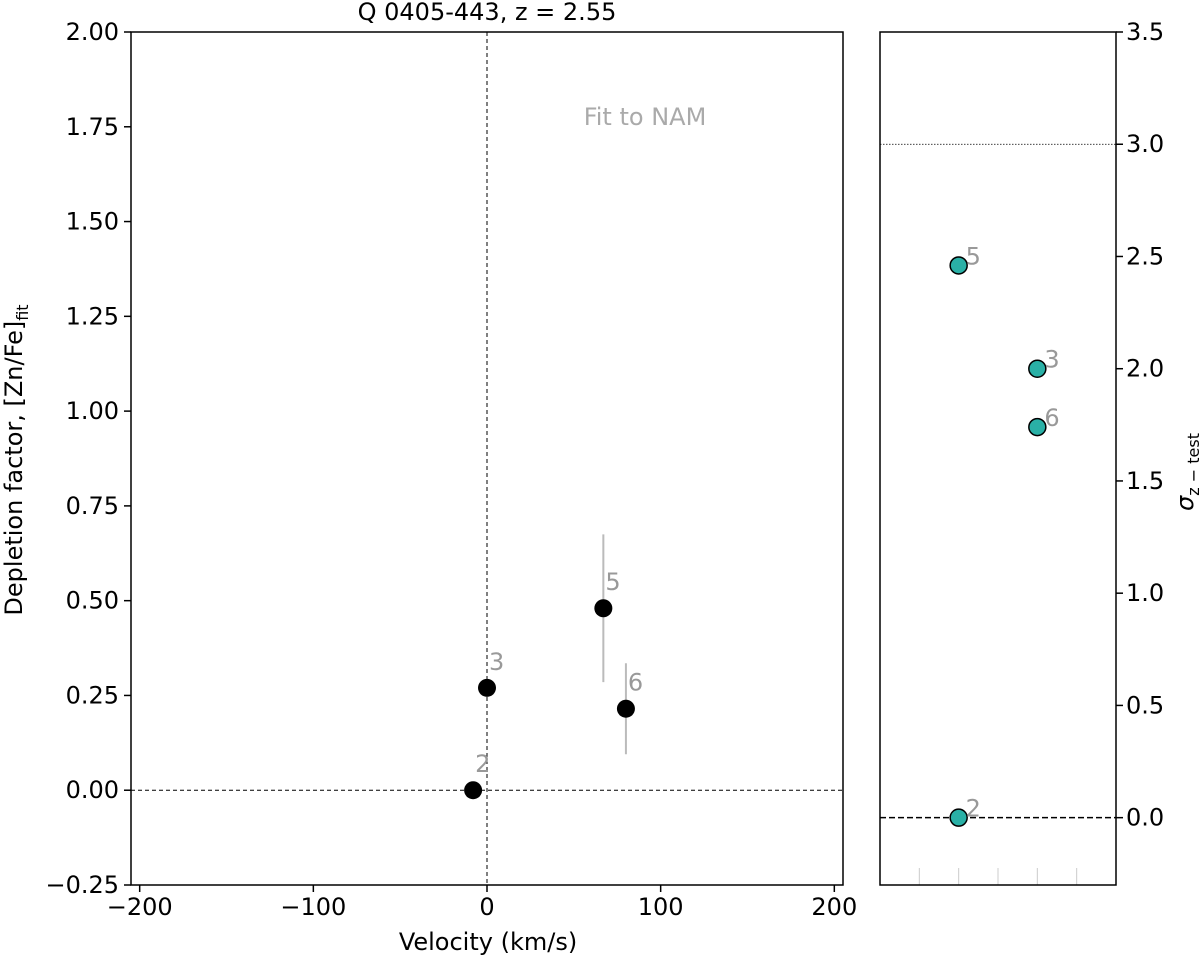 Image resolution: width=1200 pixels, height=958 pixels. Describe the element at coordinates (92, 316) in the screenshot. I see `y-tick-label: 1.25` at that location.